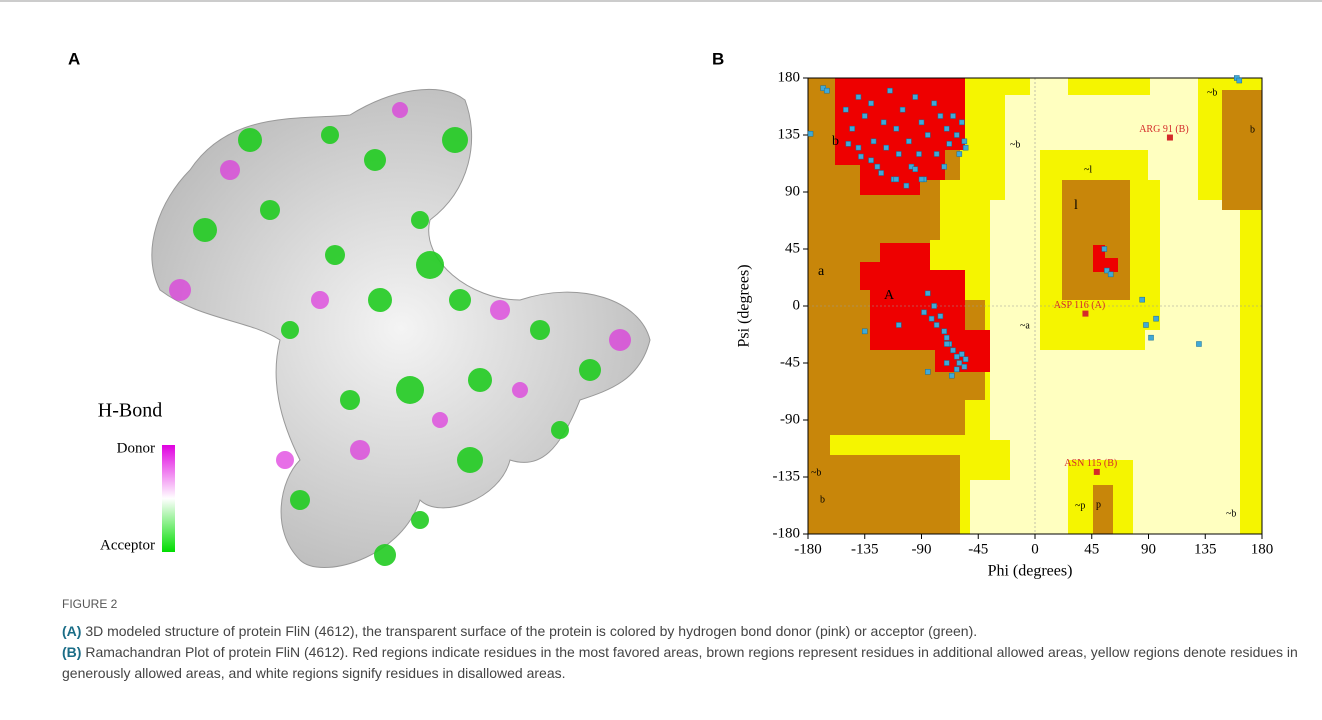 This screenshot has height=720, width=1322. Describe the element at coordinates (1205, 549) in the screenshot. I see `x-tick-label: 135` at that location.